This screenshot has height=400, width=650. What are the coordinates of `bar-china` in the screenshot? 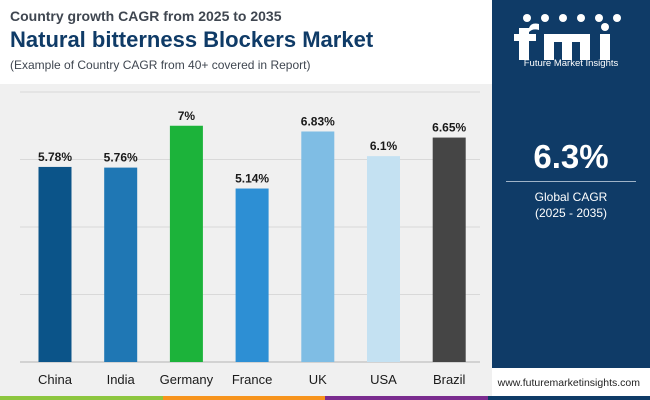 It's located at (55, 264).